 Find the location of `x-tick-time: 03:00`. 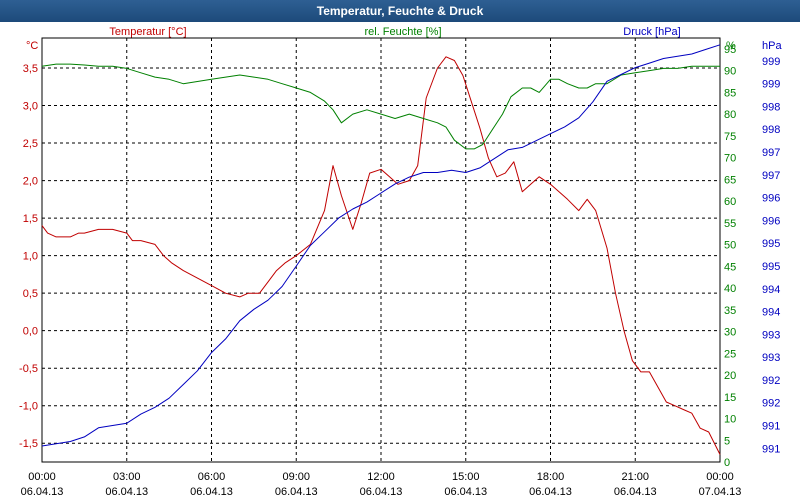

x-tick-time: 03:00 is located at coordinates (127, 477).